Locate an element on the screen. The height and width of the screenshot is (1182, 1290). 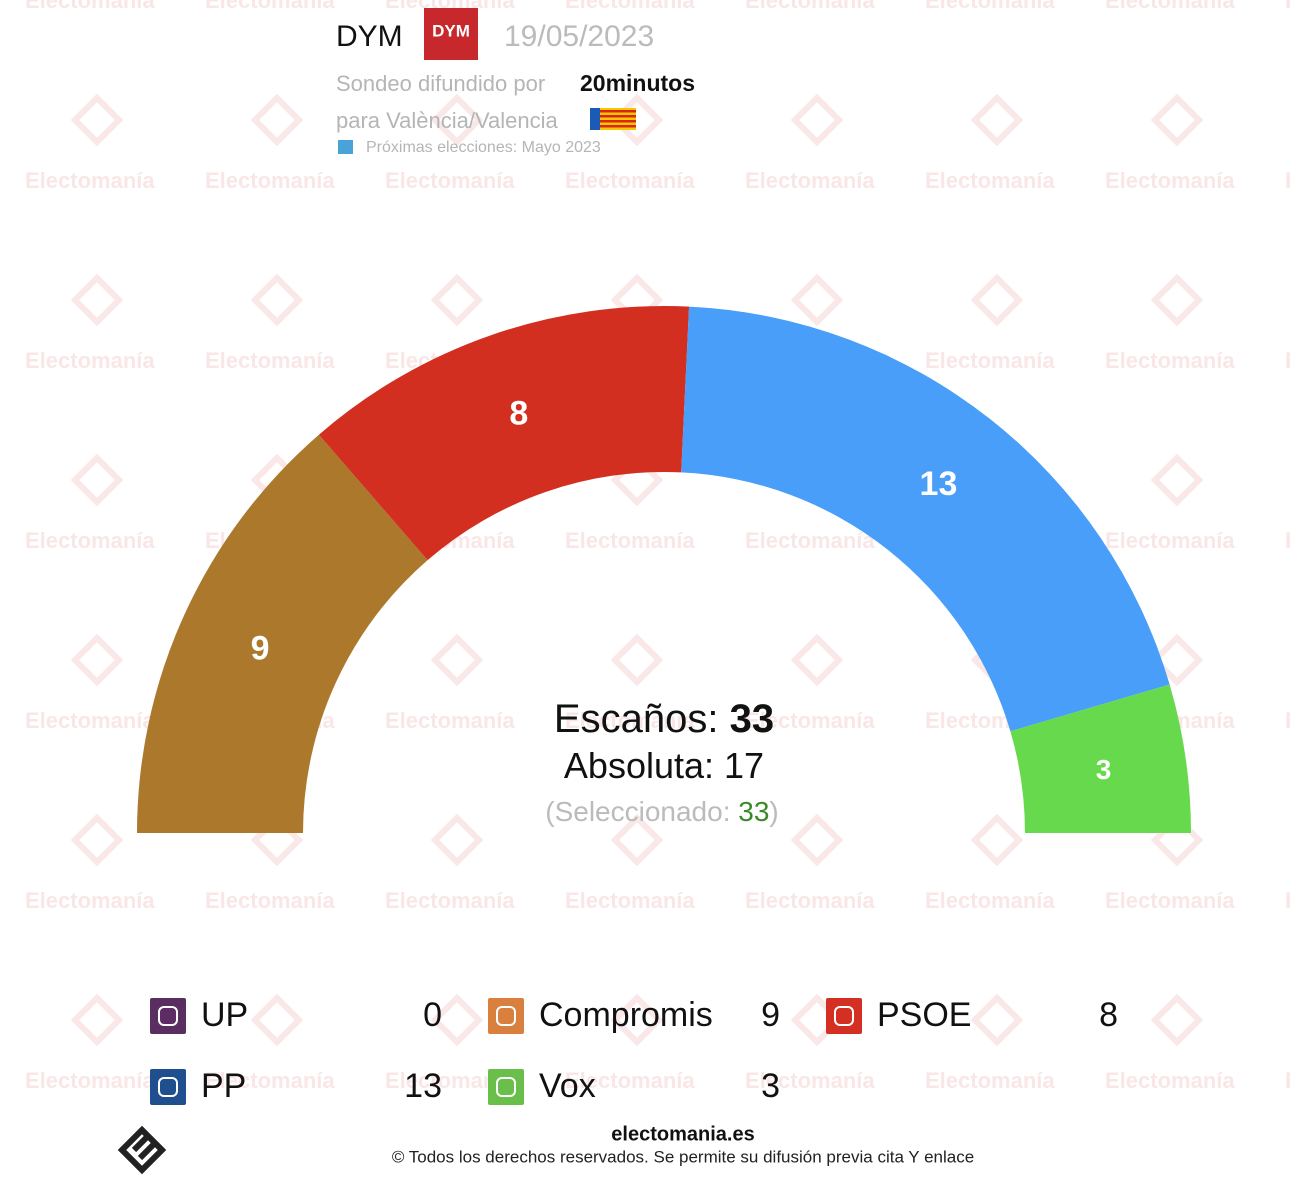
majority-value: 17 is located at coordinates (744, 765).